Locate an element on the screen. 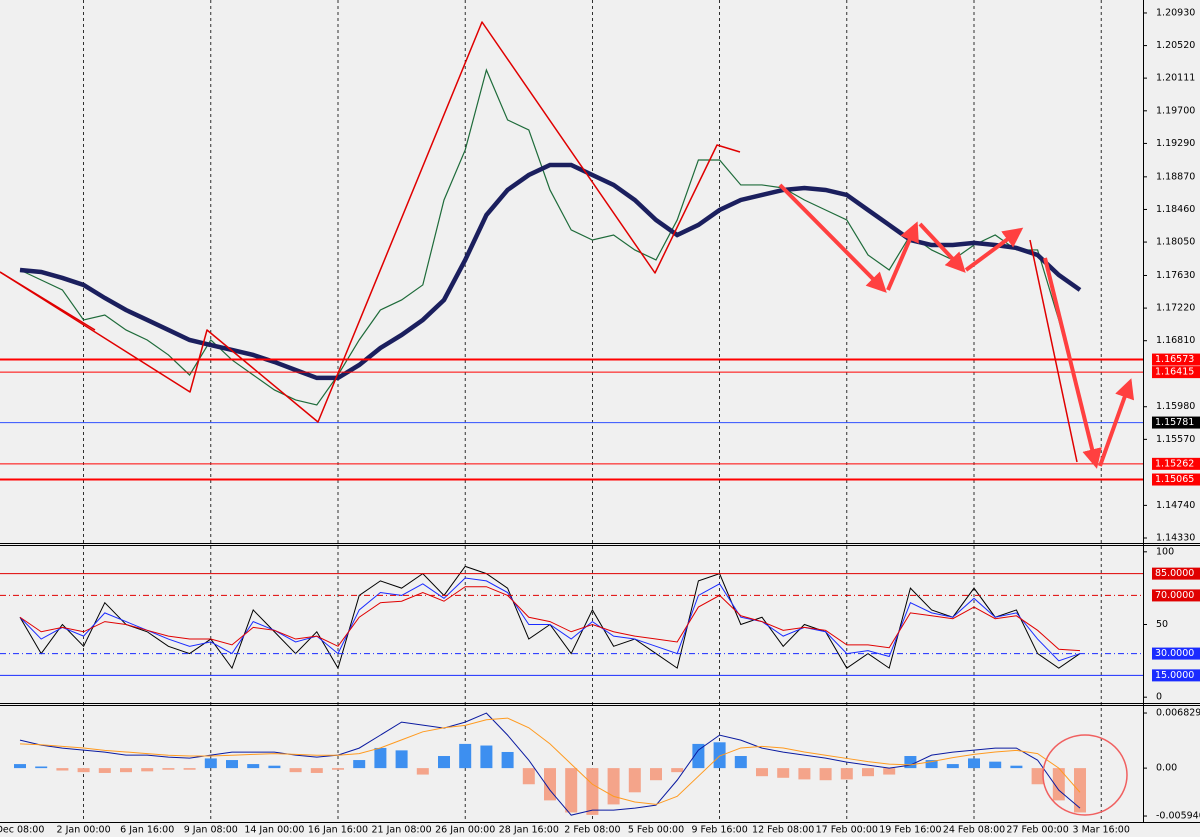  x-tick-label: 12 Feb 08:00 is located at coordinates (783, 830).